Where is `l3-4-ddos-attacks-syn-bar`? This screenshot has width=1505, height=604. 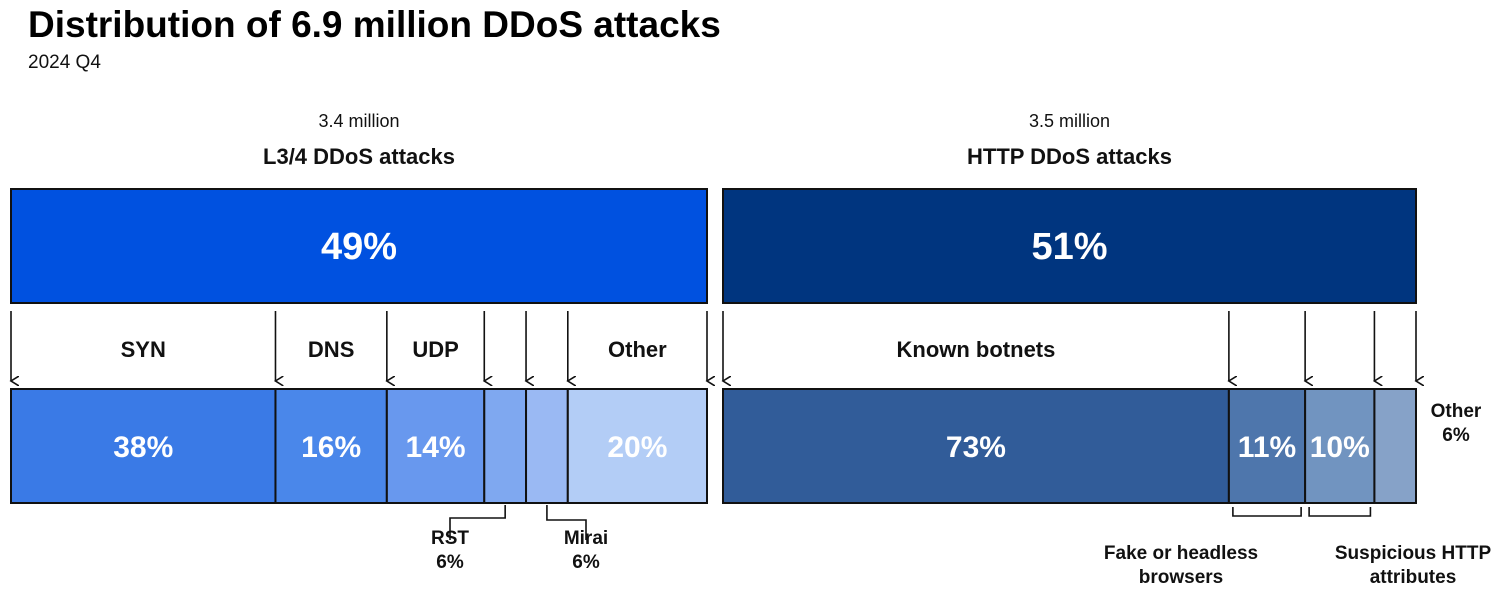 l3-4-ddos-attacks-syn-bar is located at coordinates (143, 446).